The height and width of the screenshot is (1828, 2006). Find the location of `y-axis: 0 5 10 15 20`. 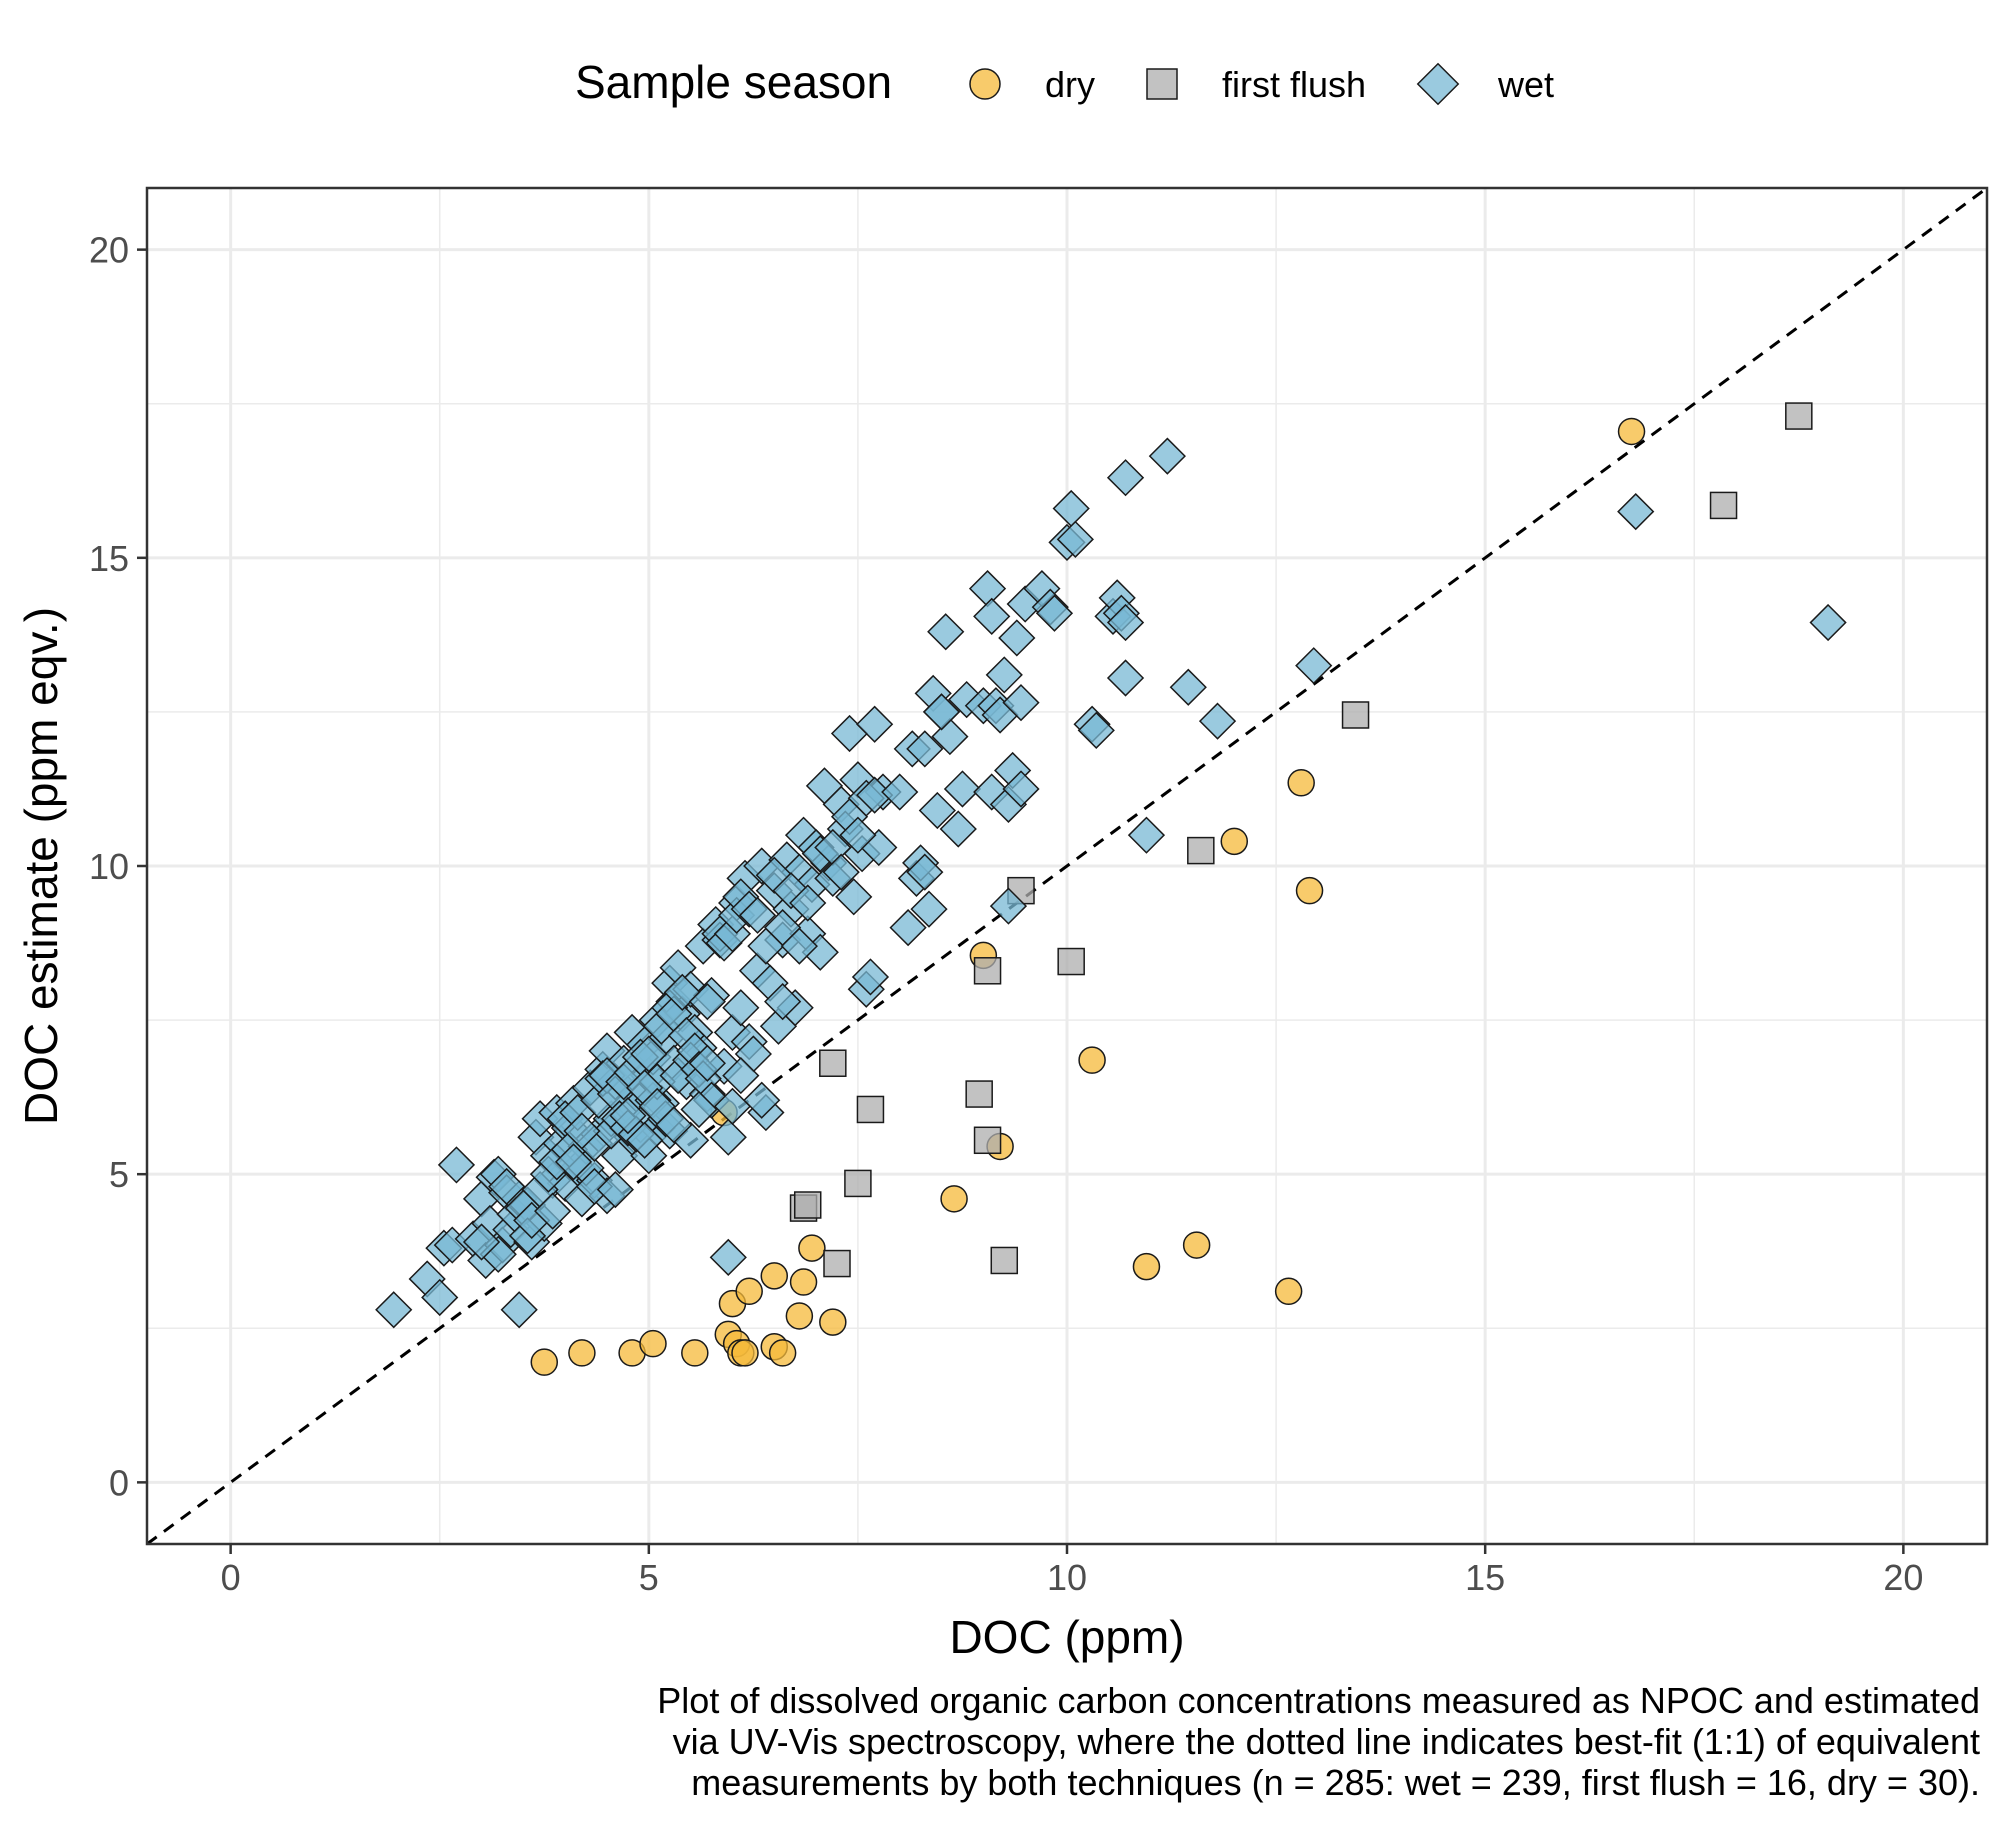

y-axis: 0 5 10 15 20 is located at coordinates (118, 866).